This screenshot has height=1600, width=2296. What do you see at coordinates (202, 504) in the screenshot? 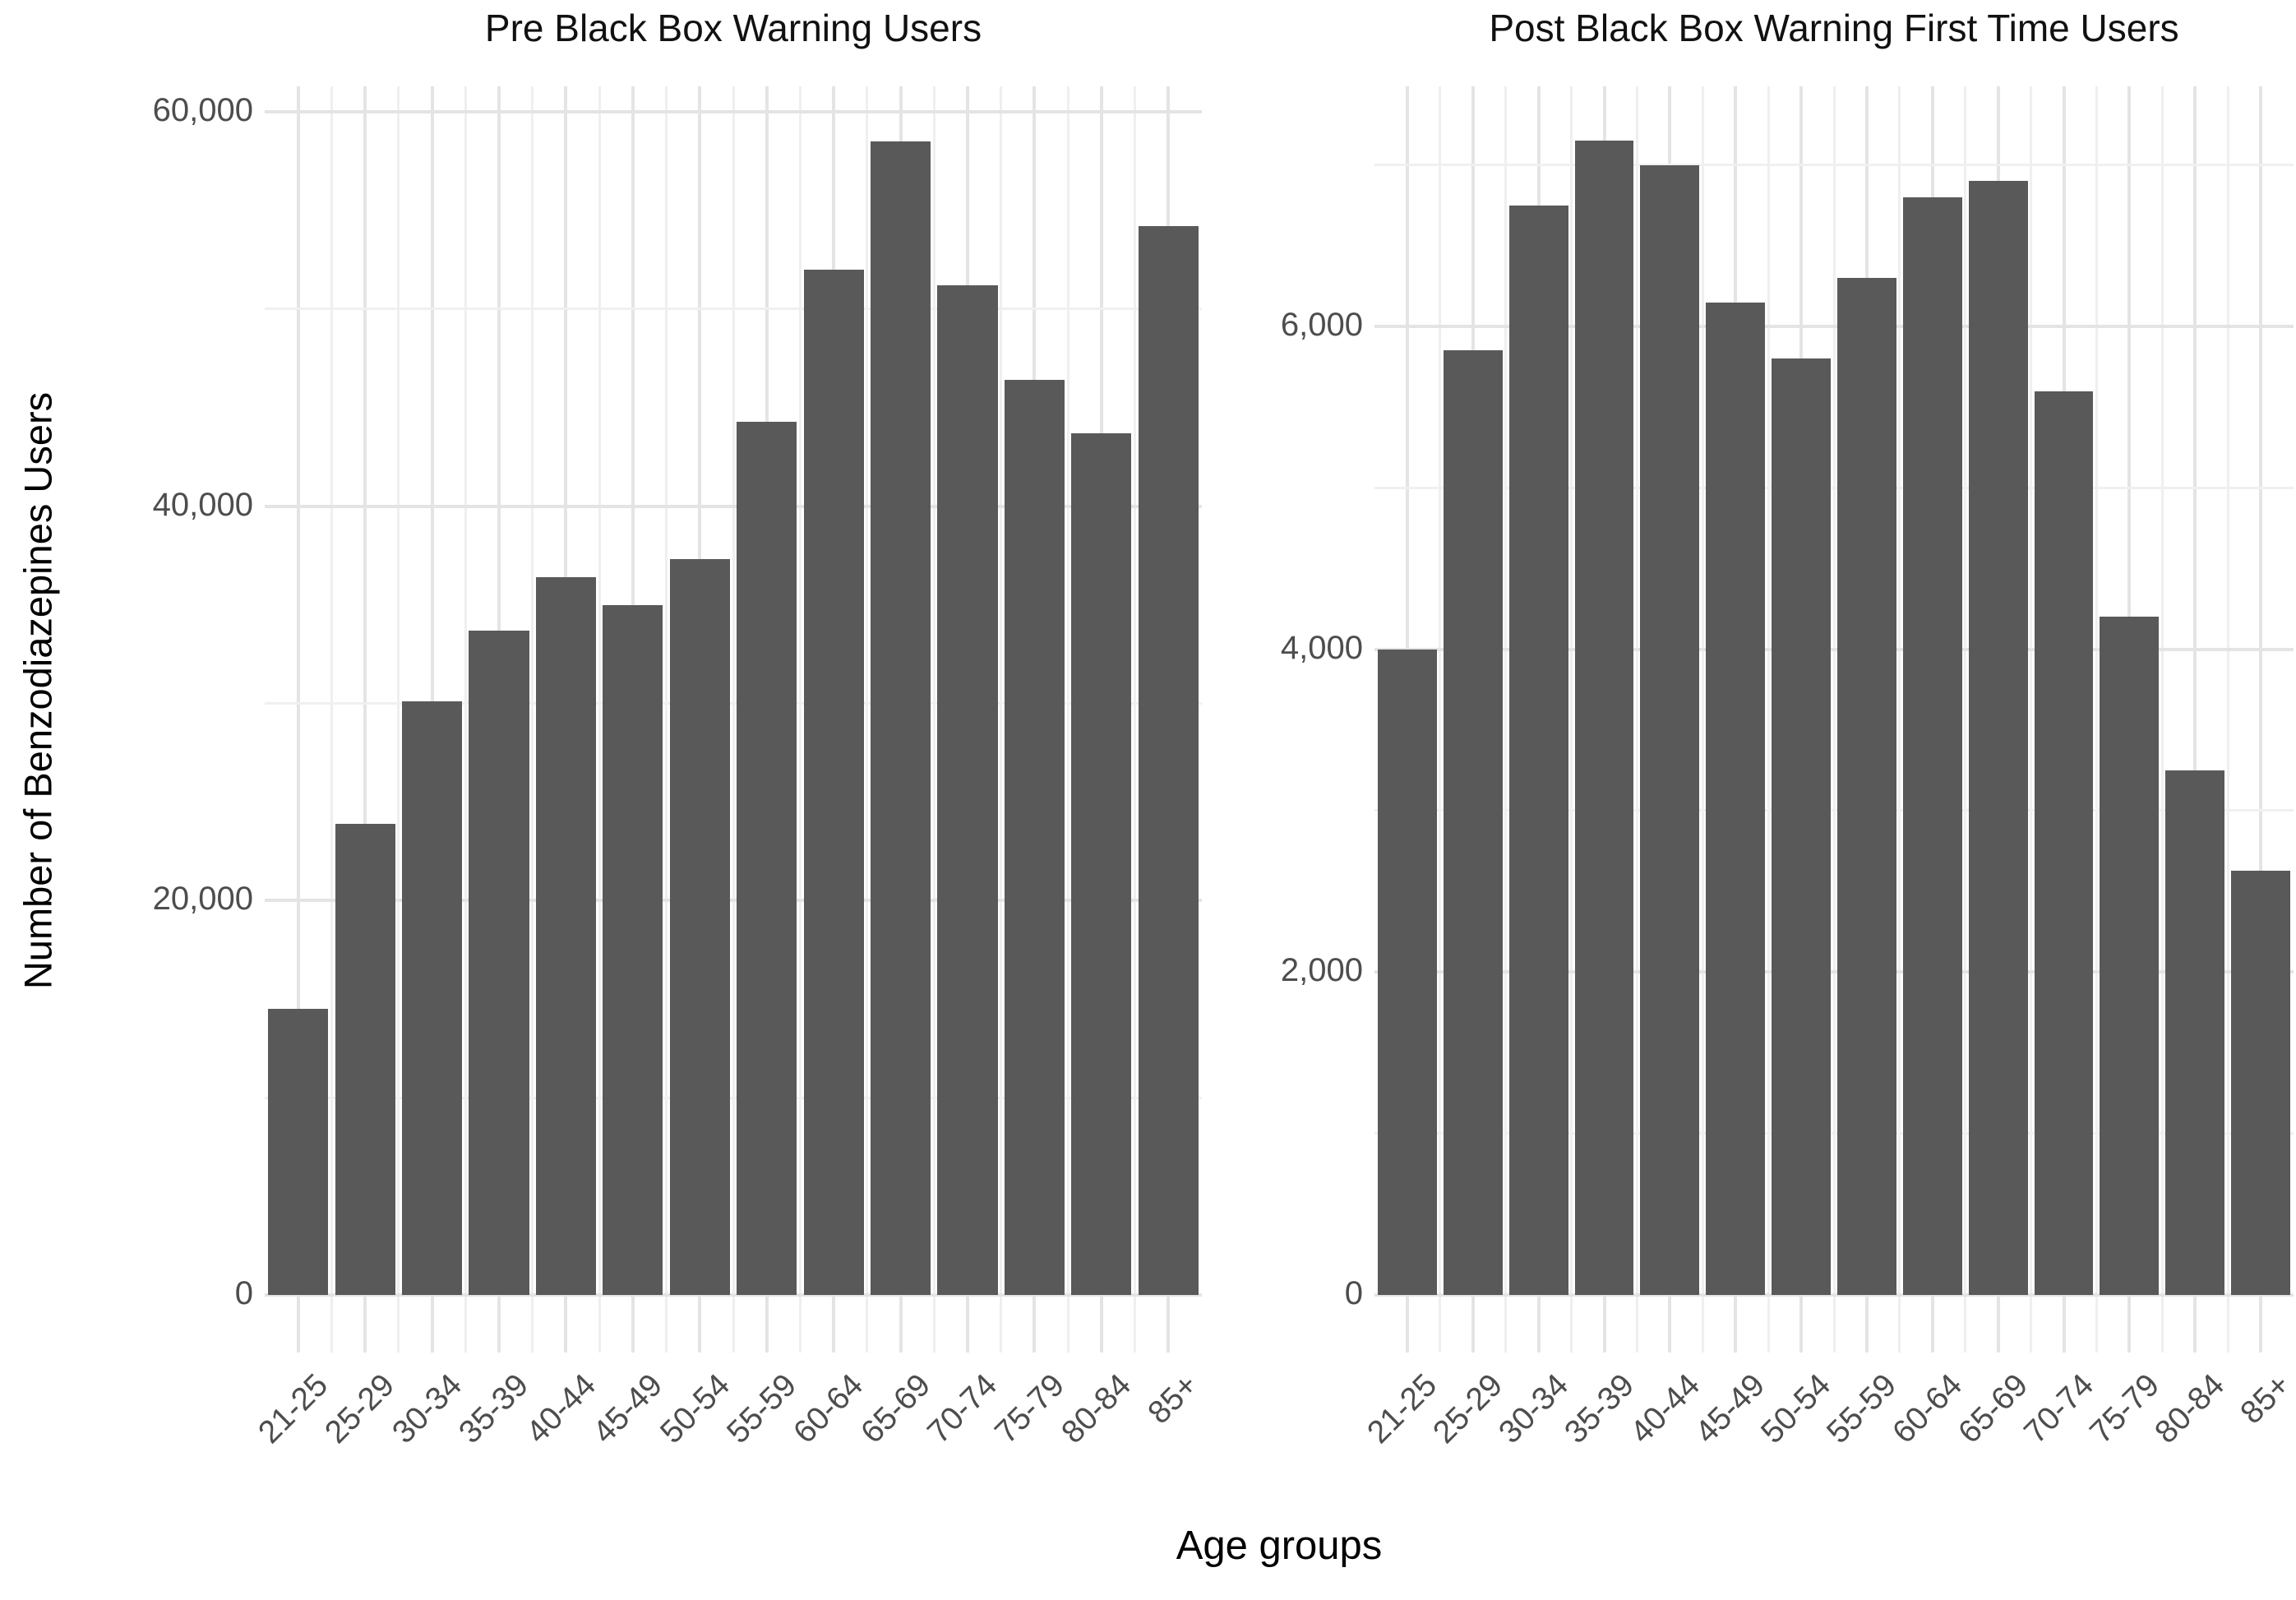
I see `y-tick-label: 40,000` at bounding box center [202, 504].